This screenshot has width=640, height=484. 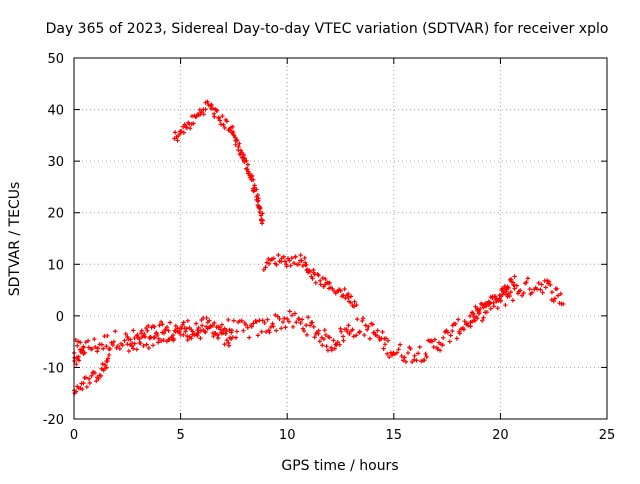 I want to click on y-tick-label: 0, so click(x=60, y=317).